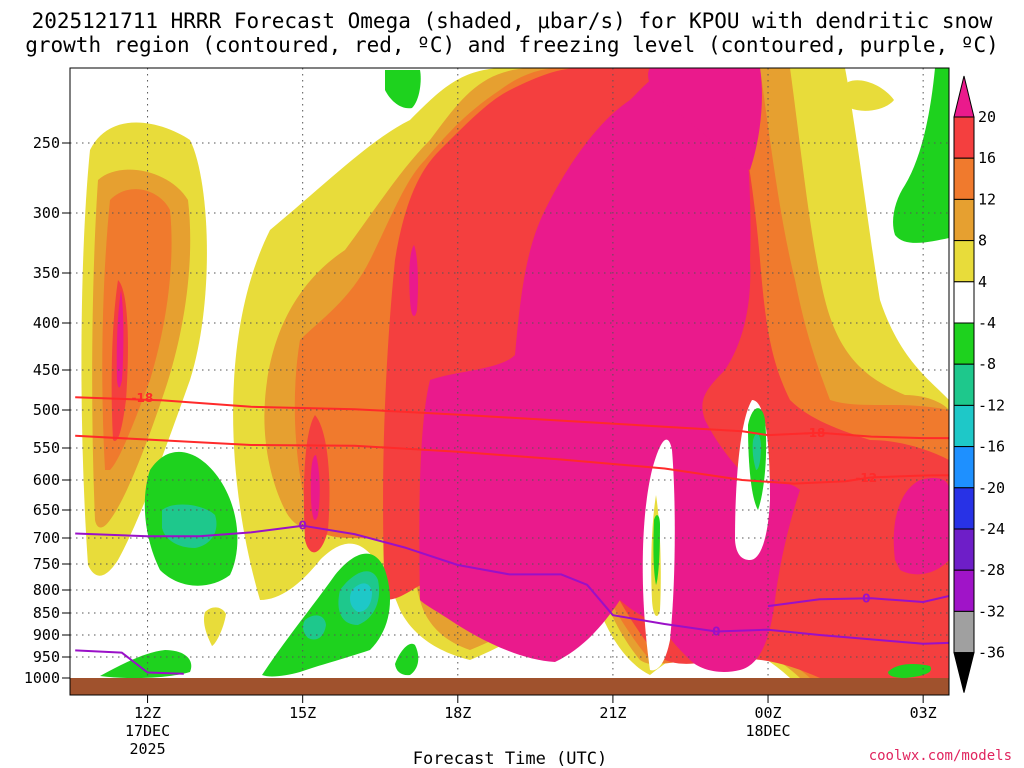  I want to click on contour-line-0-surface-, so click(129, 662).